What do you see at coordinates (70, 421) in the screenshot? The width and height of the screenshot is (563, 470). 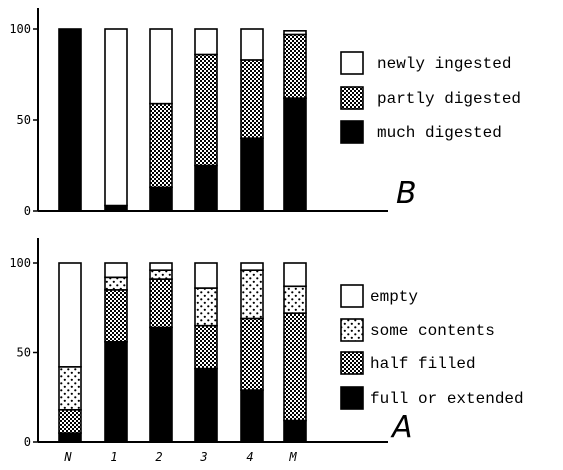 I see `panel-a-bar-n-half-filled` at bounding box center [70, 421].